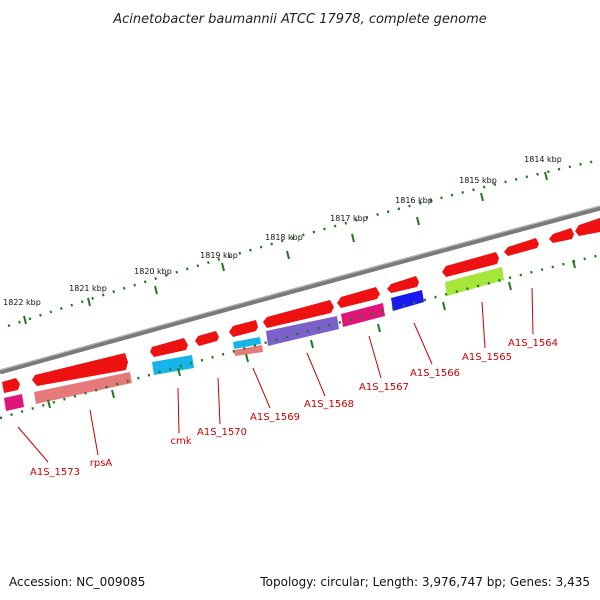 The image size is (600, 600). I want to click on feature-cmk-inner, so click(173, 365).